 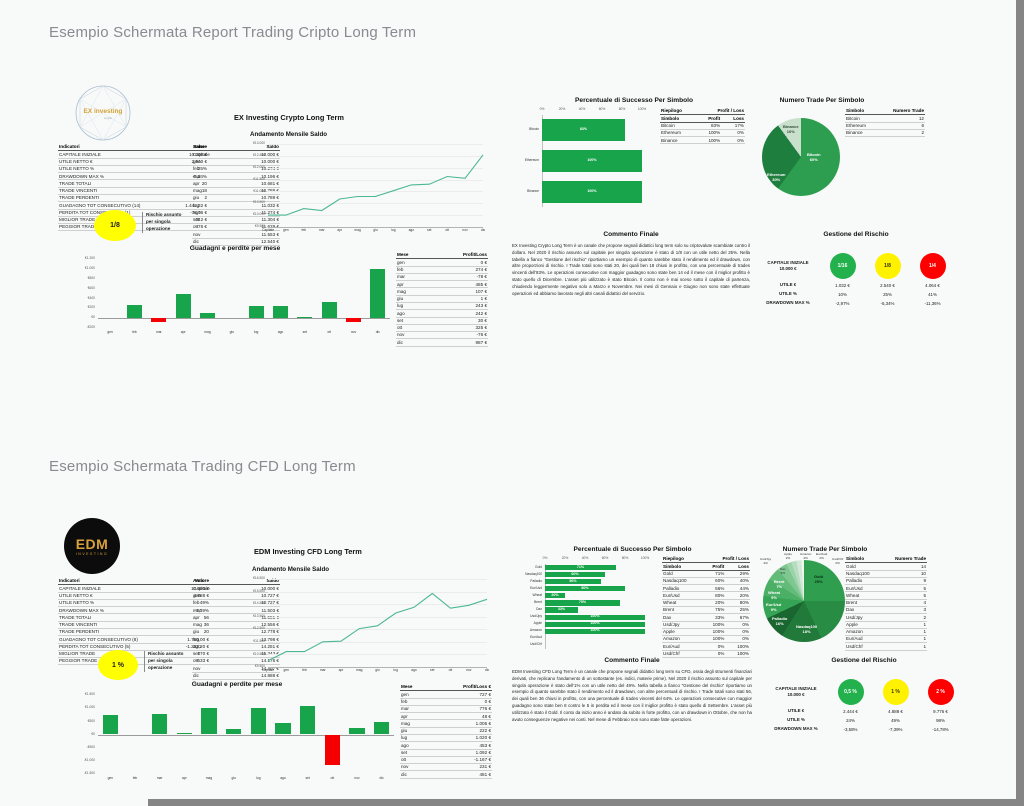 I want to click on axis-tick: €200, so click(x=91, y=307).